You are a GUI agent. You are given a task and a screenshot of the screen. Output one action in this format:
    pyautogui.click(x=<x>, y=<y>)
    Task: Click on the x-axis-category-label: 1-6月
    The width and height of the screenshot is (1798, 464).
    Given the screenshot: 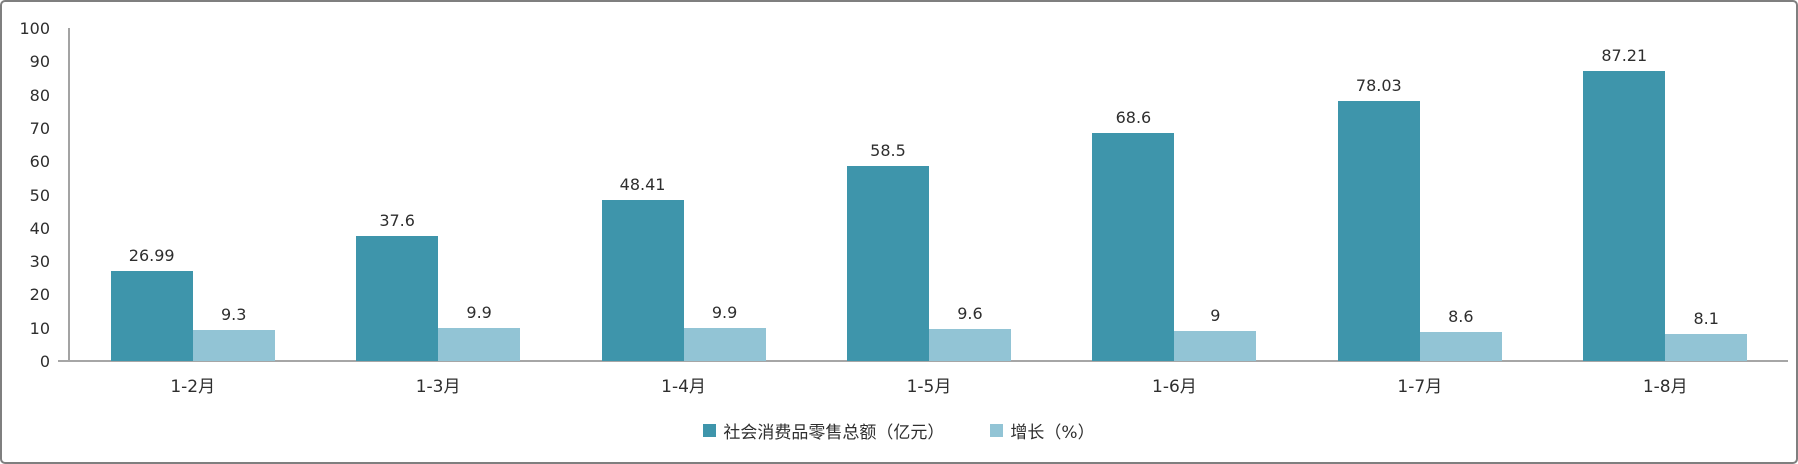 What is the action you would take?
    pyautogui.click(x=1174, y=387)
    